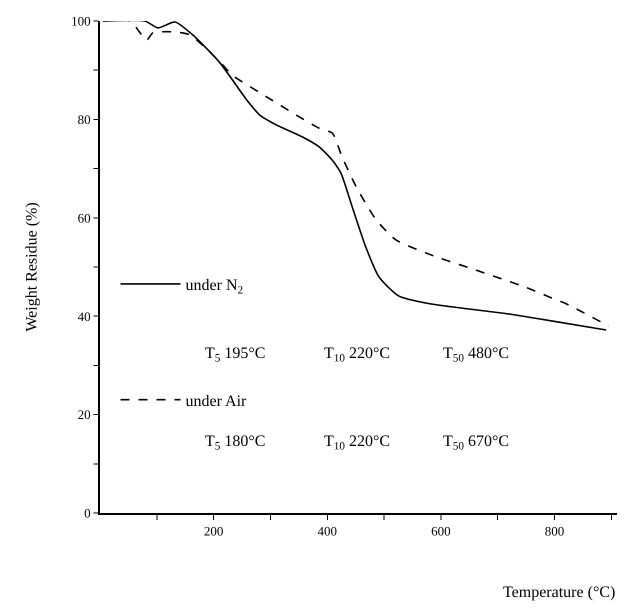  I want to click on x-axis-title: Temperature (°C), so click(559, 592).